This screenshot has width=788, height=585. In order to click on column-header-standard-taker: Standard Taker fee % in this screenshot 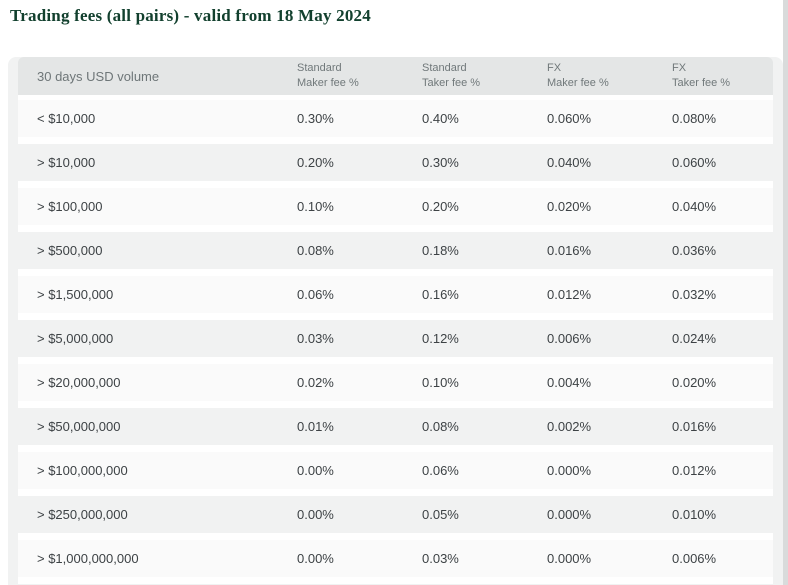, I will do `click(484, 76)`.